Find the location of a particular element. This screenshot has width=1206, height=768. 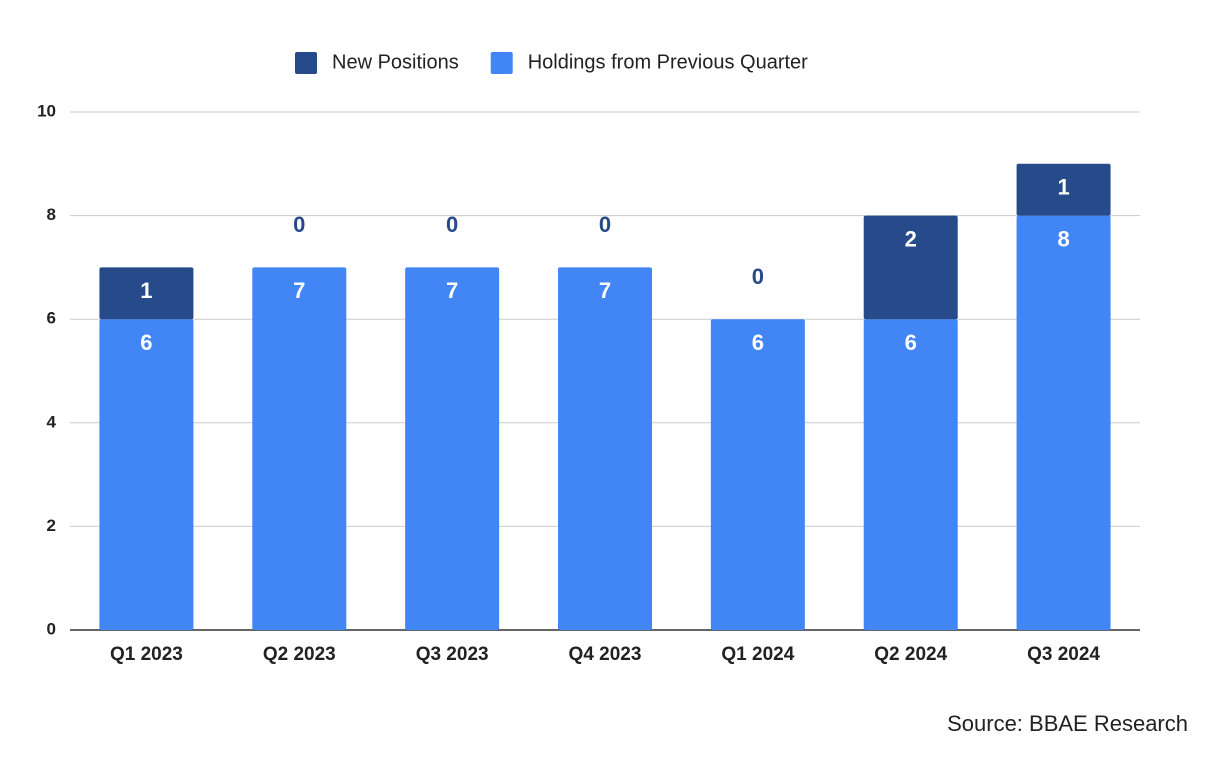

legend-label: Holdings from Previous Quarter is located at coordinates (668, 62).